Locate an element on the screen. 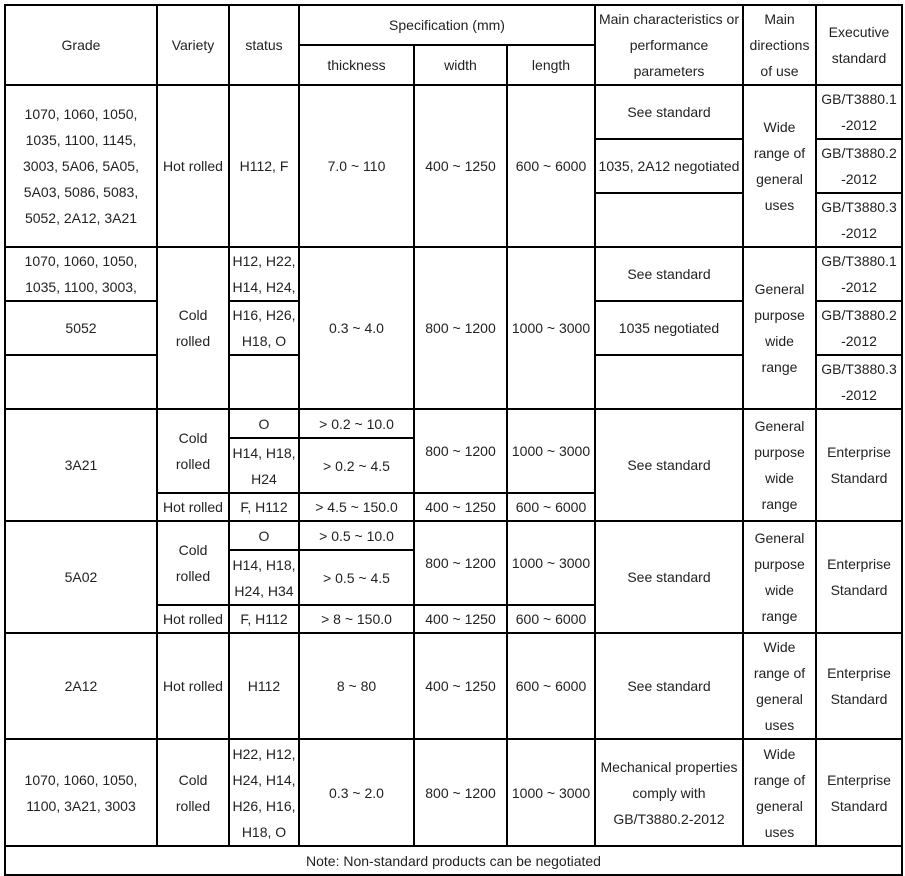  status-cell: H22, H12, H24, H14, H26, H16, H18, O is located at coordinates (264, 792).